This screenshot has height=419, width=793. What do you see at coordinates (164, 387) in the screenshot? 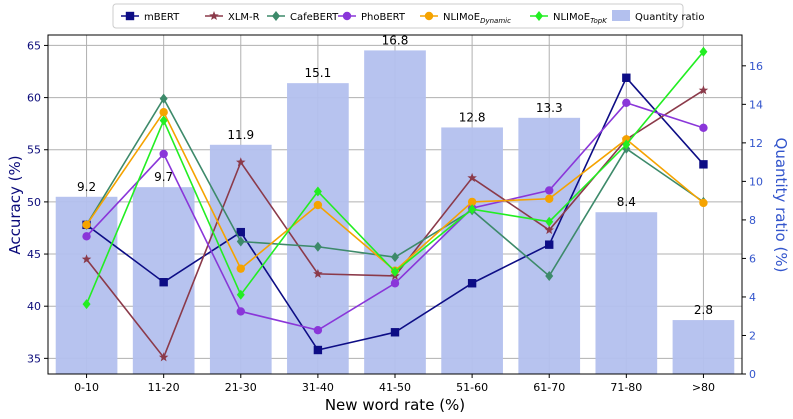
I see `x-tick-label: 11-20` at bounding box center [164, 387].